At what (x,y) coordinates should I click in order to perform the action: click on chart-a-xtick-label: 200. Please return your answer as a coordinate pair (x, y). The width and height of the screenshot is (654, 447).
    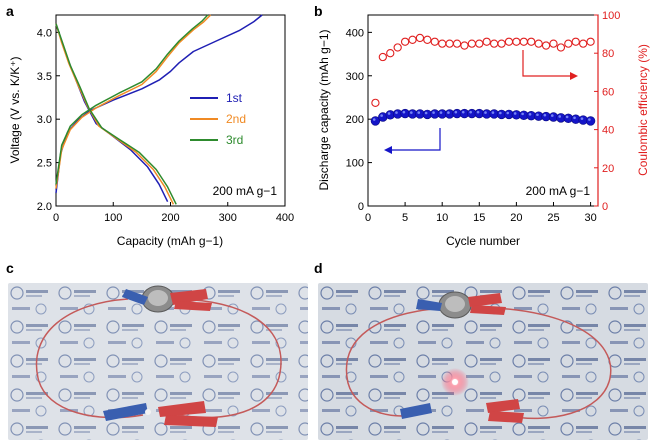
    Looking at the image, I should click on (170, 218).